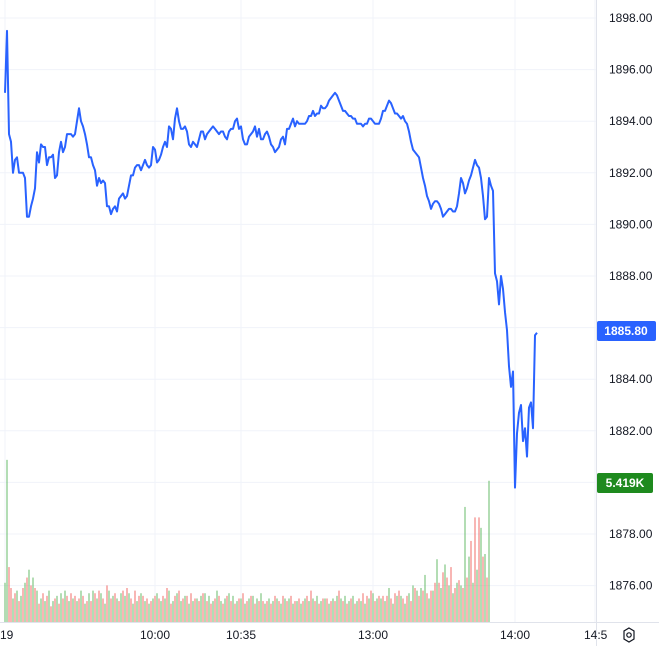 The image size is (659, 646). I want to click on time-tick-label: 14:00, so click(515, 635).